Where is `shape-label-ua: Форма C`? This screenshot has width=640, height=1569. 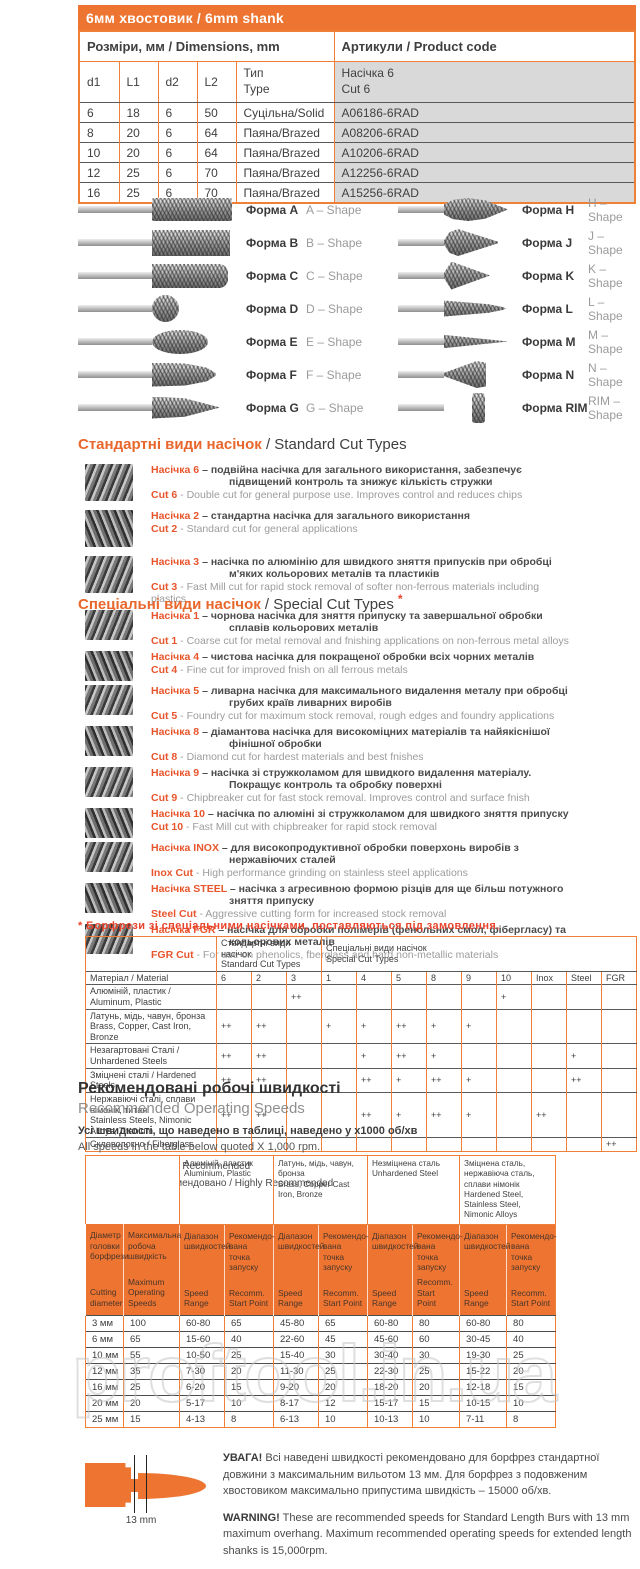 shape-label-ua: Форма C is located at coordinates (272, 275).